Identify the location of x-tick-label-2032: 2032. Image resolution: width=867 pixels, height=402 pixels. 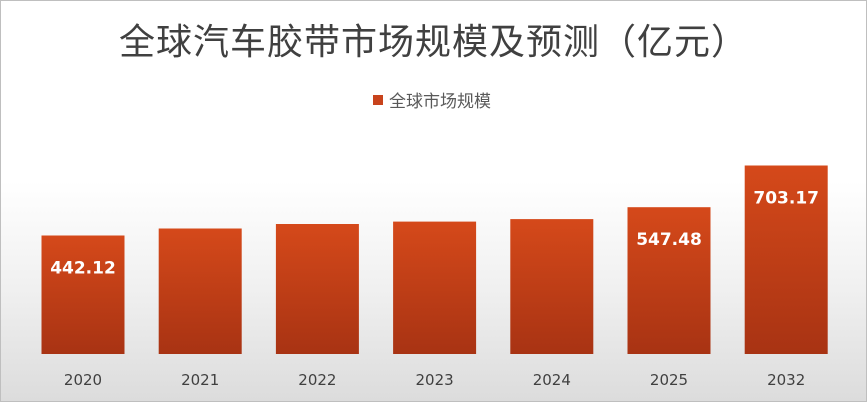
(786, 380).